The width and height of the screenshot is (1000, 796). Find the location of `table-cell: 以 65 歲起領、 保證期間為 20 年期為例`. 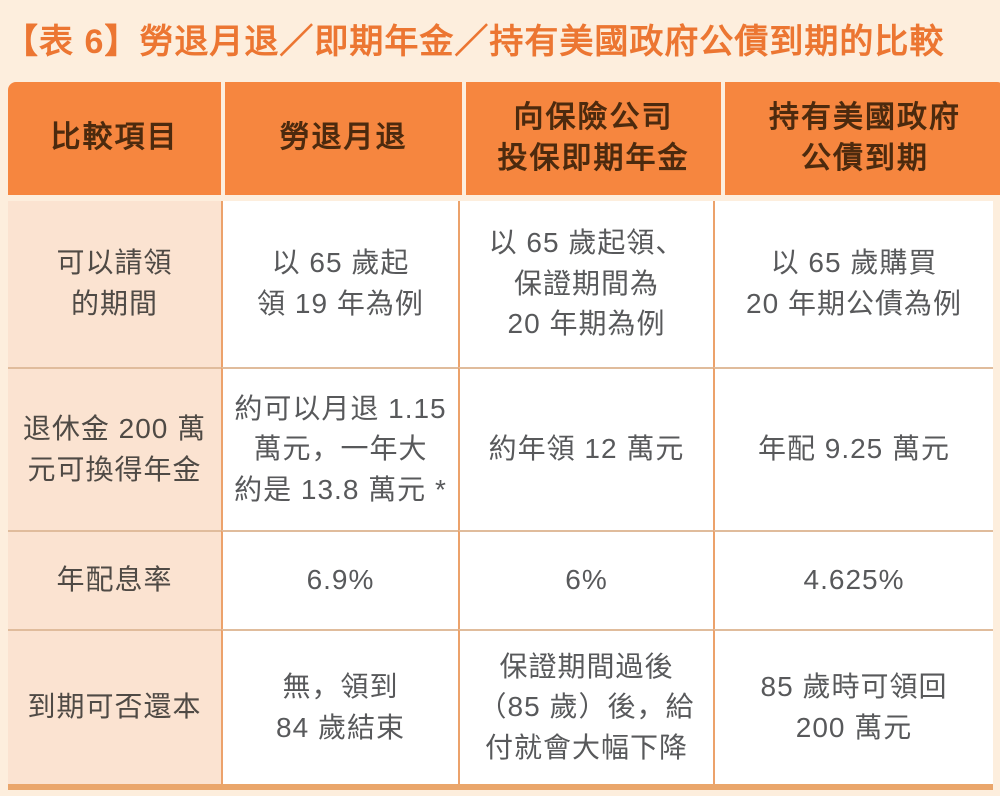

table-cell: 以 65 歲起領、 保證期間為 20 年期為例 is located at coordinates (585, 284).